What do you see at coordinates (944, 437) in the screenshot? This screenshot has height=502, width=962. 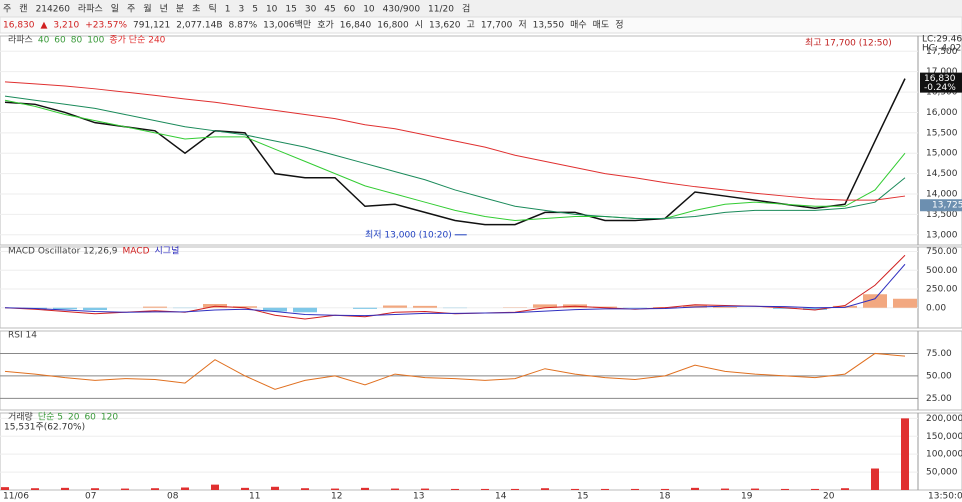 I see `y-tick-label: 150,000` at bounding box center [944, 437].